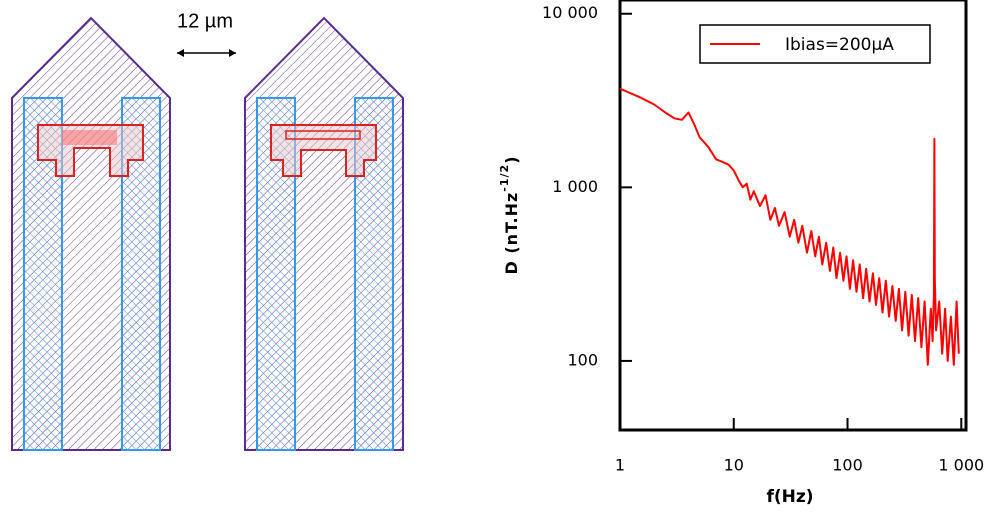  I want to click on y-tick-label: 10 000, so click(570, 12).